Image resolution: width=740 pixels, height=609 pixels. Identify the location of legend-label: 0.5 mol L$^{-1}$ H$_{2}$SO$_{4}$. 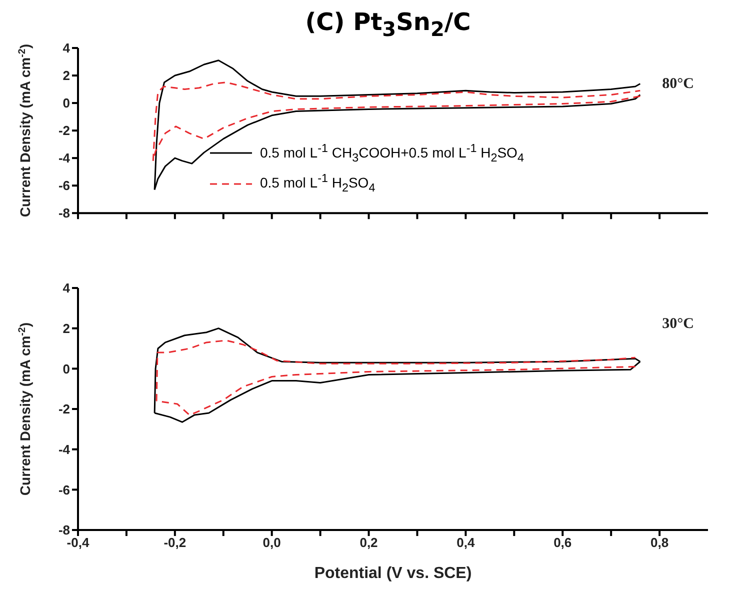
(318, 183).